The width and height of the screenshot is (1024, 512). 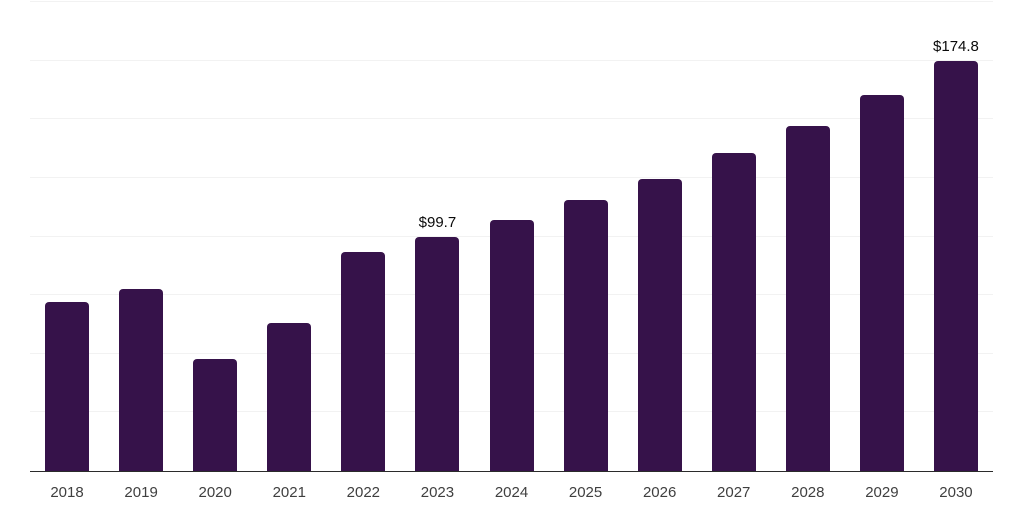 I want to click on x-tick-label-2027: 2027, so click(x=734, y=492).